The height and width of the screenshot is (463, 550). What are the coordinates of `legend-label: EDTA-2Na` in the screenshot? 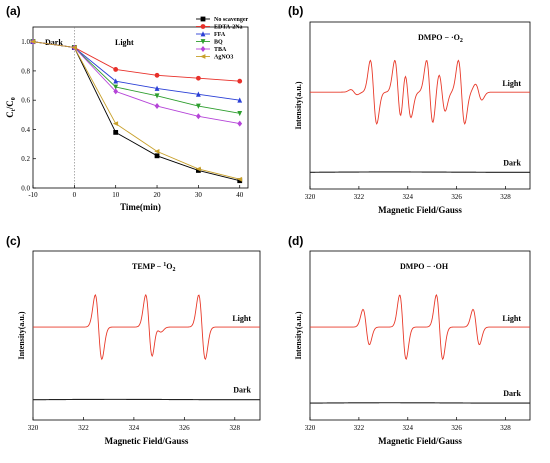 It's located at (228, 28).